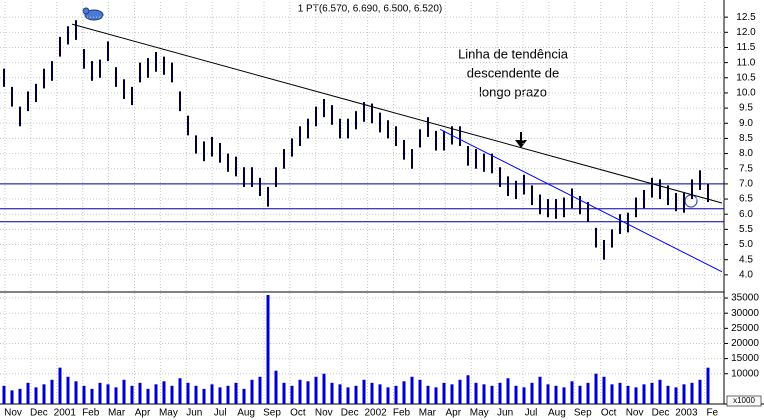 Image resolution: width=764 pixels, height=420 pixels. Describe the element at coordinates (746, 199) in the screenshot. I see `y-tick-label: 6.5` at that location.